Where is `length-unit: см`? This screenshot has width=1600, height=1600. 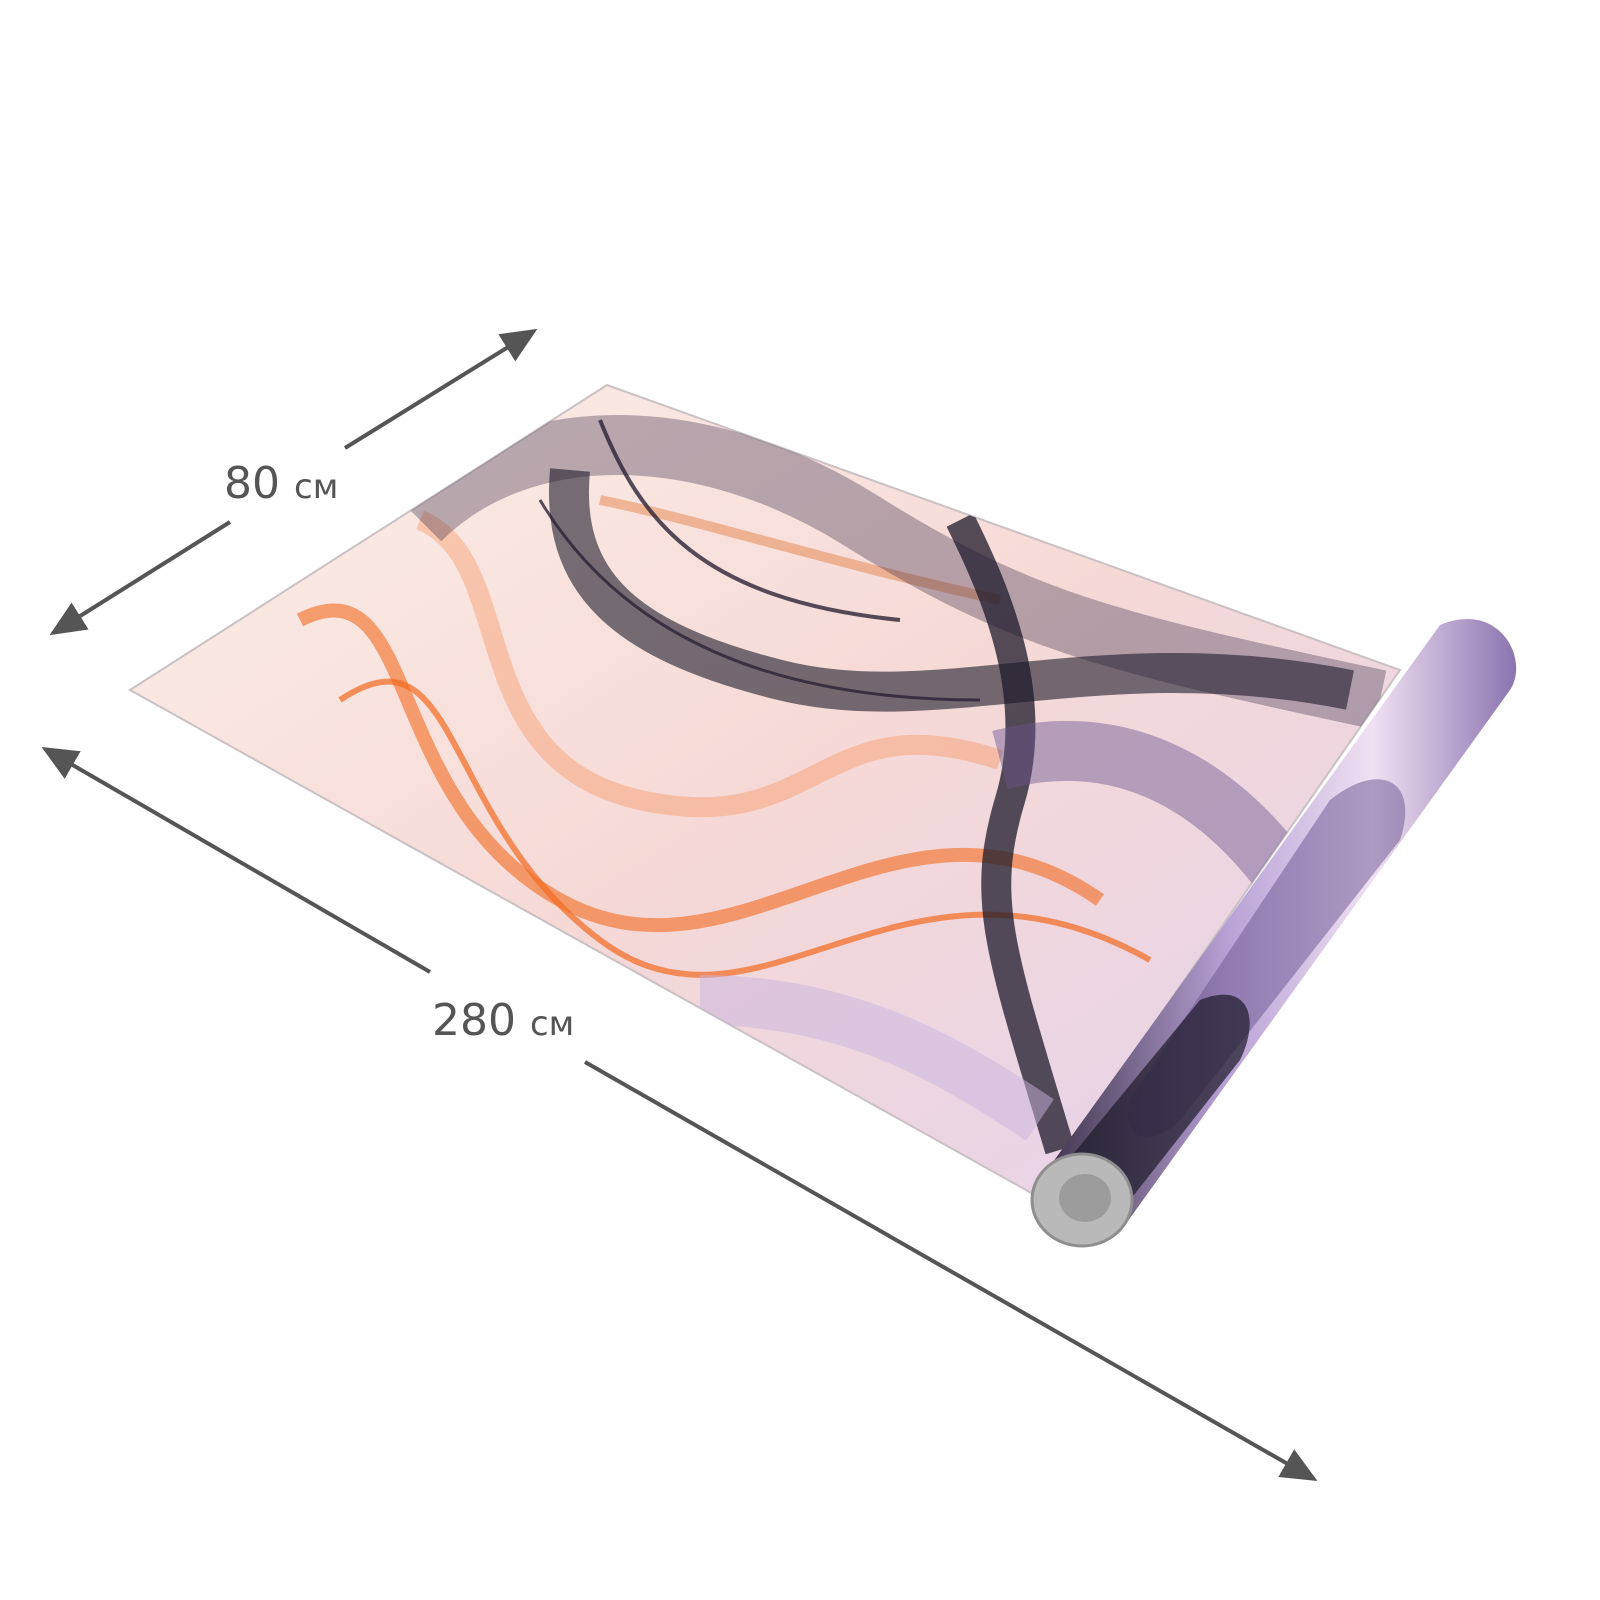 length-unit: см is located at coordinates (552, 1024).